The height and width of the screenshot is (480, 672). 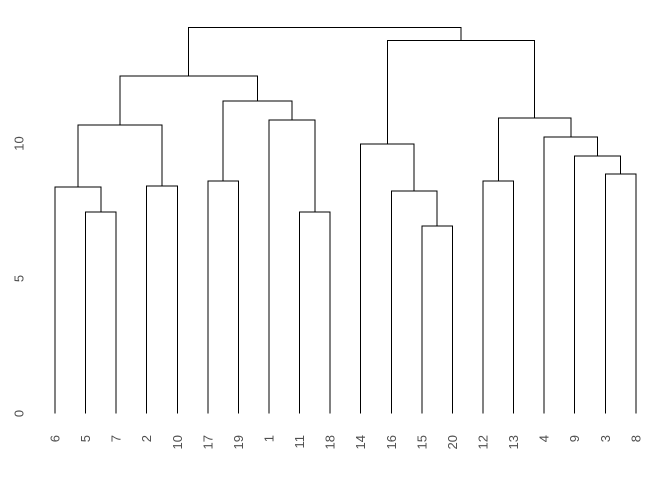 What do you see at coordinates (513, 442) in the screenshot?
I see `leaf-label-13: 13` at bounding box center [513, 442].